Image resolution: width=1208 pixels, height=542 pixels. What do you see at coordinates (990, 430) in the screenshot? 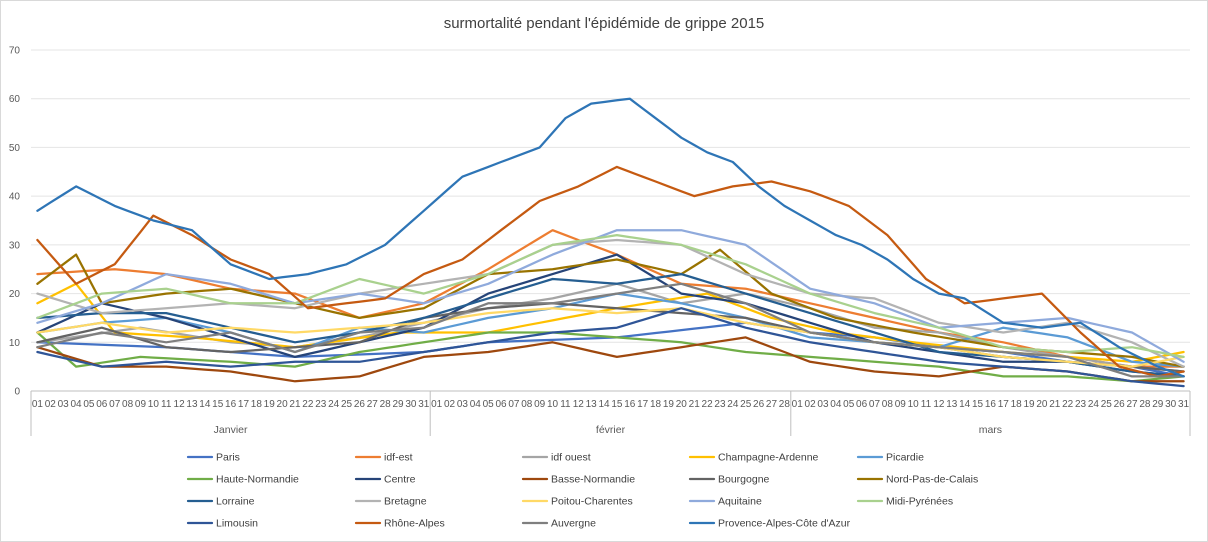
I see `month-label: mars` at bounding box center [990, 430].